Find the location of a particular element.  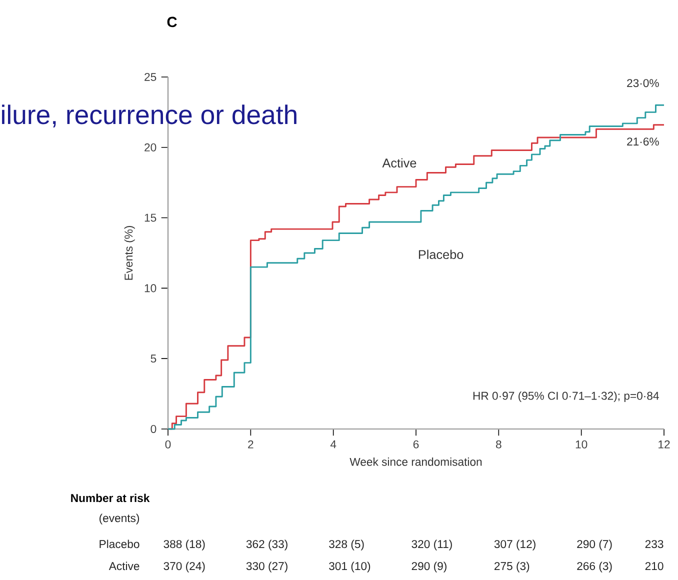

text: 290 (7) is located at coordinates (594, 545).